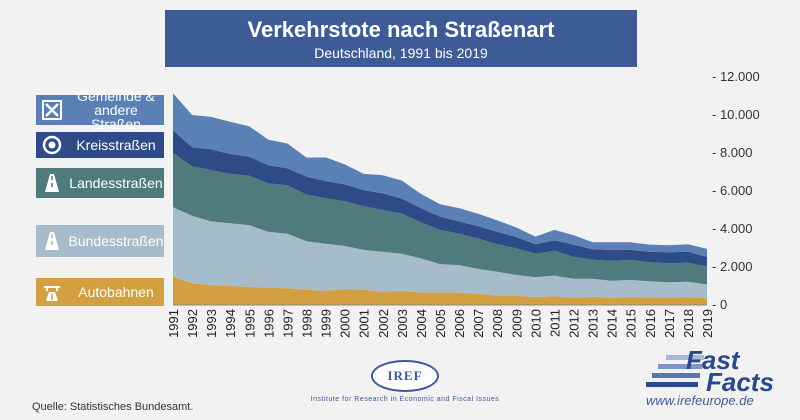 This screenshot has height=420, width=800. I want to click on x-tick-label: 1991, so click(173, 323).